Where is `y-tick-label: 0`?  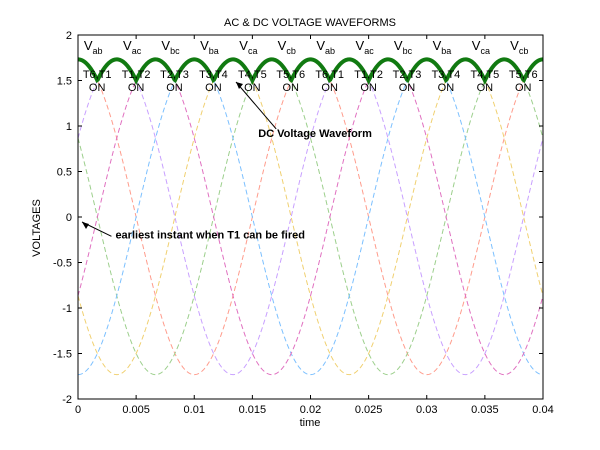 y-tick-label: 0 is located at coordinates (69, 218).